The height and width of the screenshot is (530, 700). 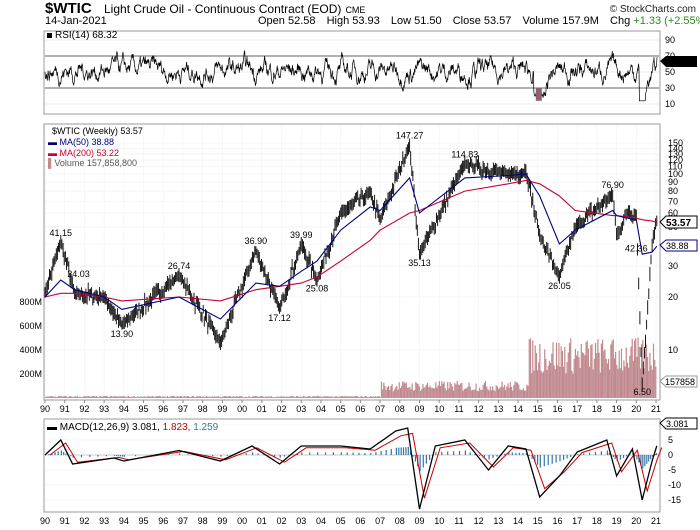 I want to click on price-current-flag: 53.57, so click(x=678, y=222).